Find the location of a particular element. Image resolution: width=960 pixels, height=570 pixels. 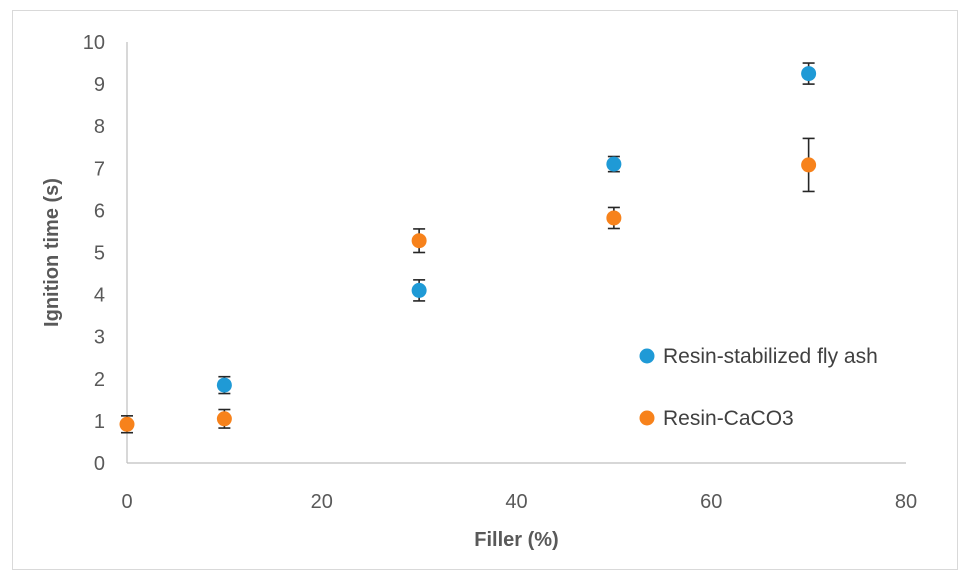

y-tick-label: 10 is located at coordinates (94, 43).